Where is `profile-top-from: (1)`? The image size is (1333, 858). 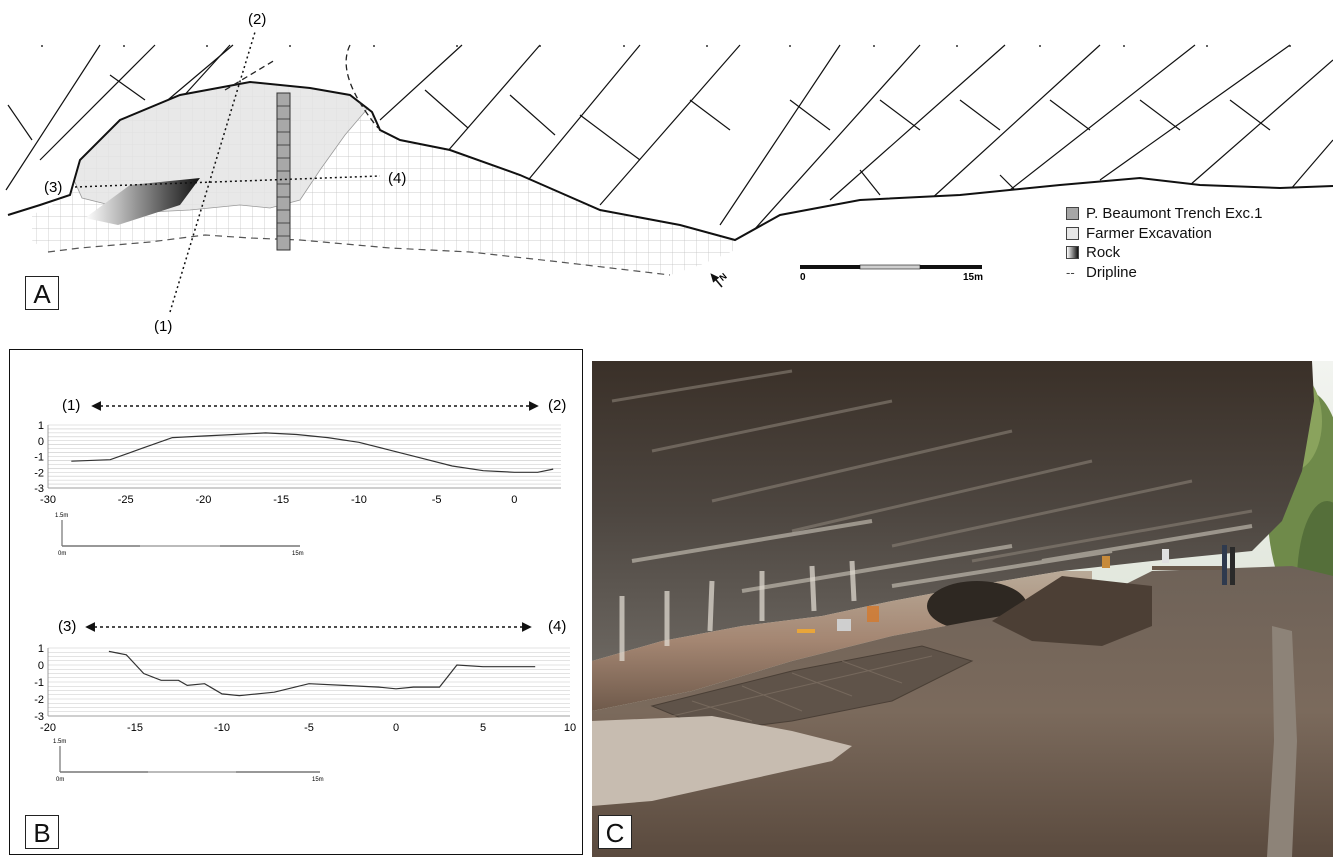 profile-top-from: (1) is located at coordinates (71, 405).